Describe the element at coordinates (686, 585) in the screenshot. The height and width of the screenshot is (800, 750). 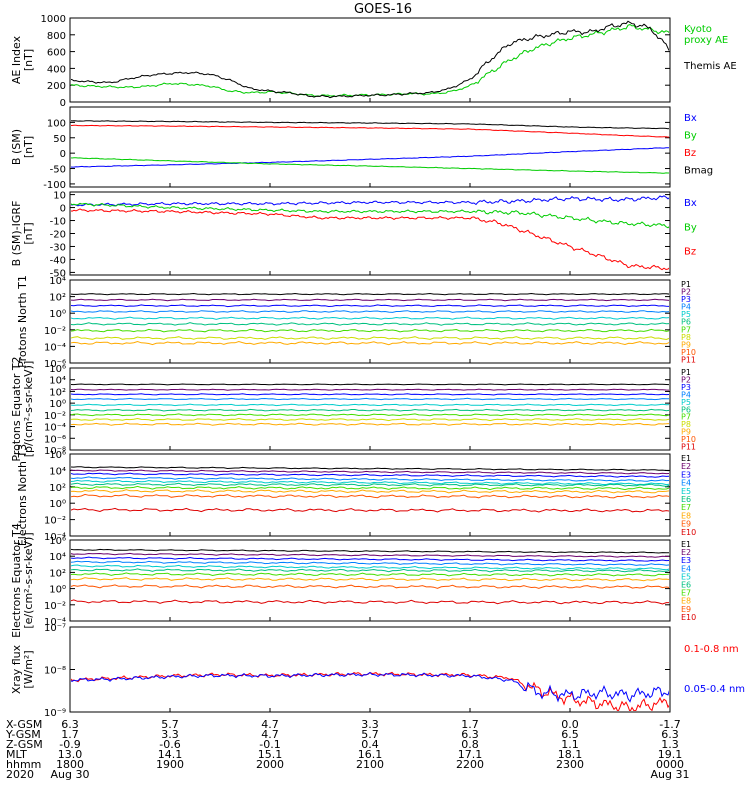
I see `legend-label: E6` at that location.